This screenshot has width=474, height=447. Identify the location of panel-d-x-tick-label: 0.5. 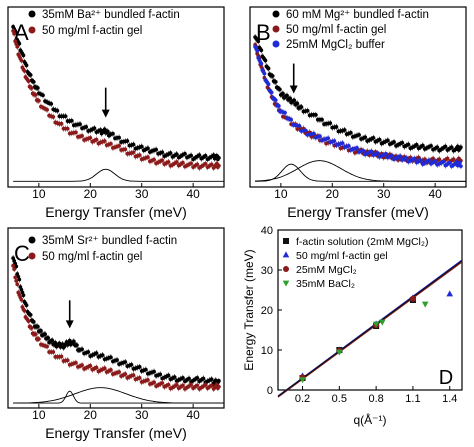
(339, 399).